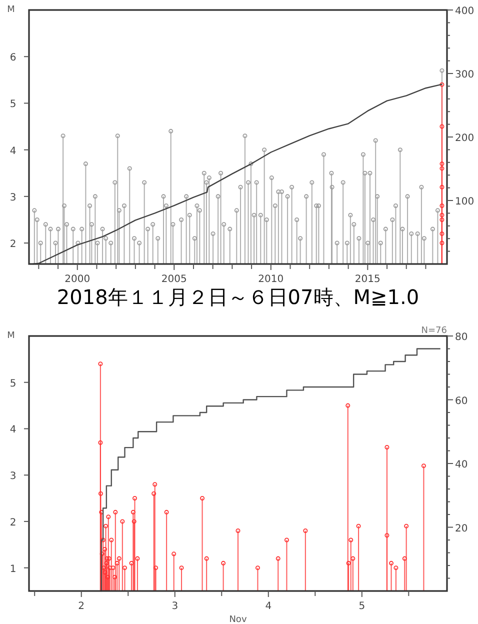 The width and height of the screenshot is (478, 624). Describe the element at coordinates (461, 528) in the screenshot. I see `y2-tick-label: 20` at that location.